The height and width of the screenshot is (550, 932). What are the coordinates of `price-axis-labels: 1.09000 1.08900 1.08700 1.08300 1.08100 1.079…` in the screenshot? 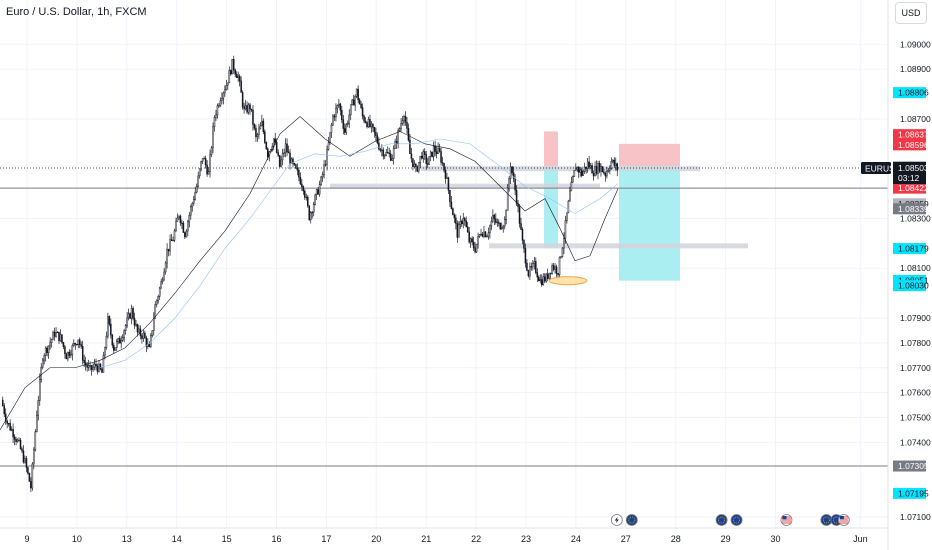 It's located at (915, 280).